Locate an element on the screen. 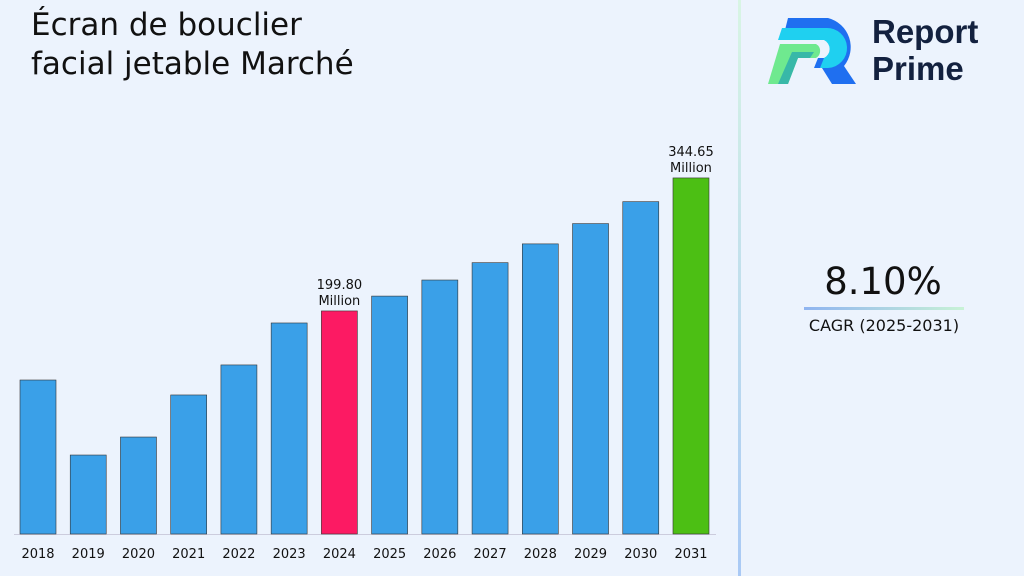 The width and height of the screenshot is (1024, 576). x-tick-label: 2019 is located at coordinates (88, 554).